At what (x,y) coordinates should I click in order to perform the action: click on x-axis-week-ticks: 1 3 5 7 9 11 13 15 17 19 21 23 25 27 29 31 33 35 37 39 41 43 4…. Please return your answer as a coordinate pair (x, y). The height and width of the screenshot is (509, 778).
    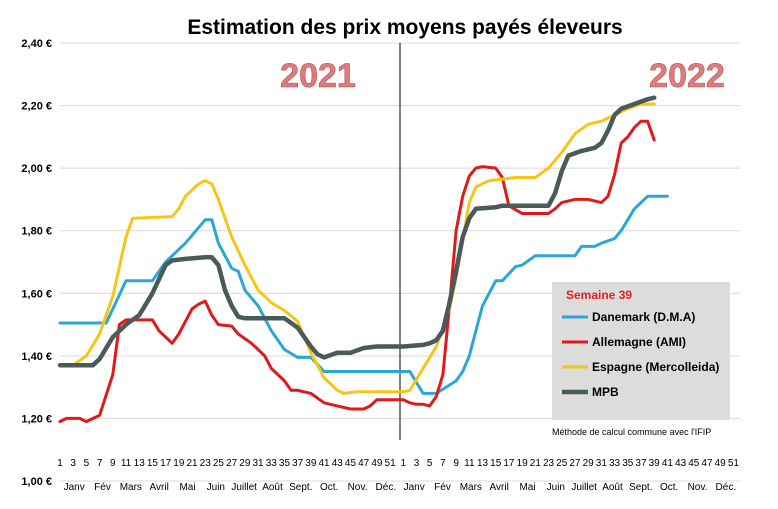
    Looking at the image, I should click on (398, 463).